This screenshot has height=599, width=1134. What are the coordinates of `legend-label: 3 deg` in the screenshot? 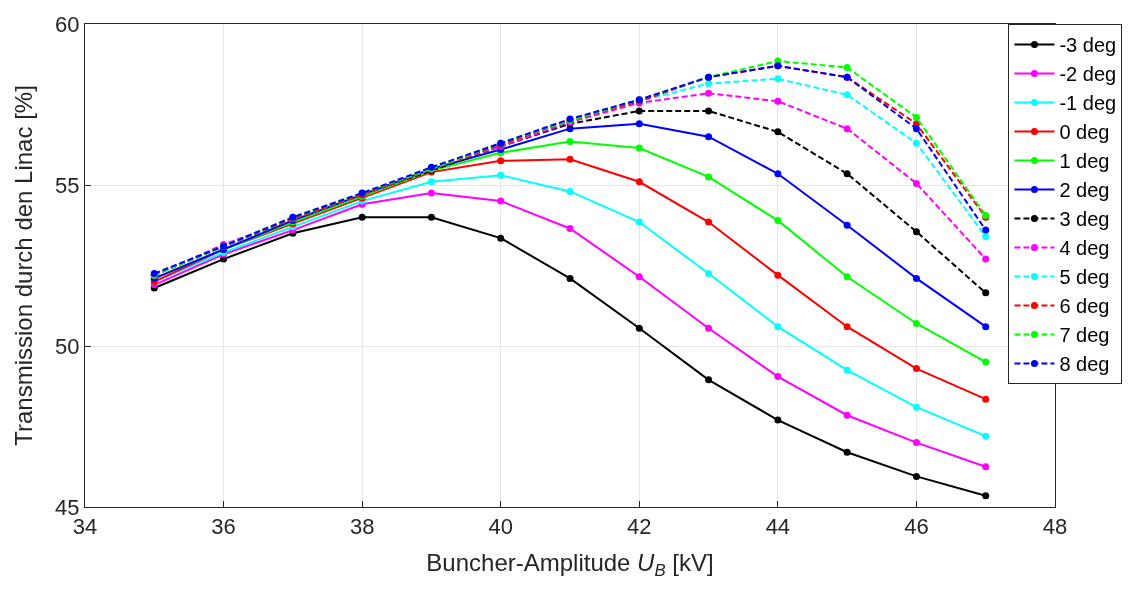 It's located at (1084, 219).